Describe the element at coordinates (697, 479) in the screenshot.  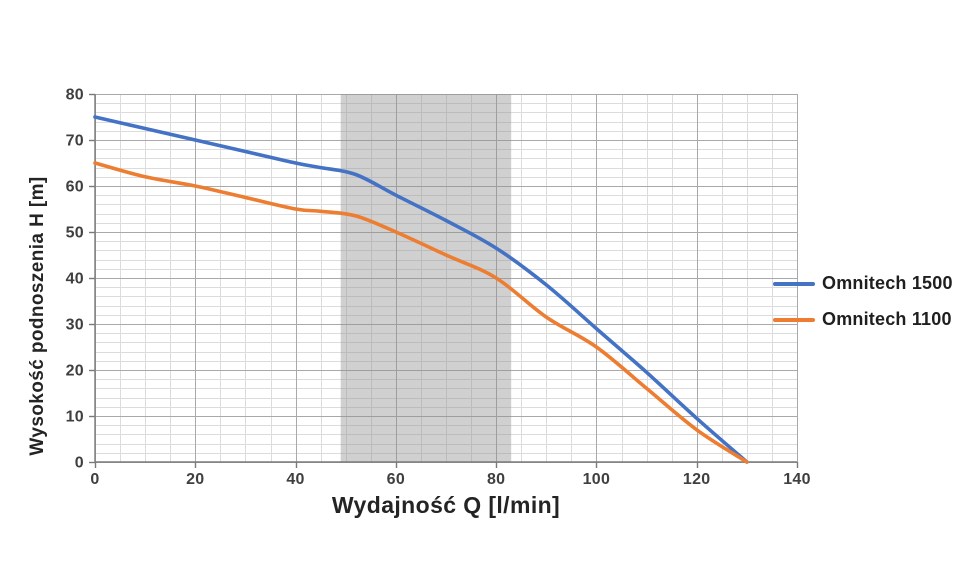
I see `x-tick-label: 120` at that location.